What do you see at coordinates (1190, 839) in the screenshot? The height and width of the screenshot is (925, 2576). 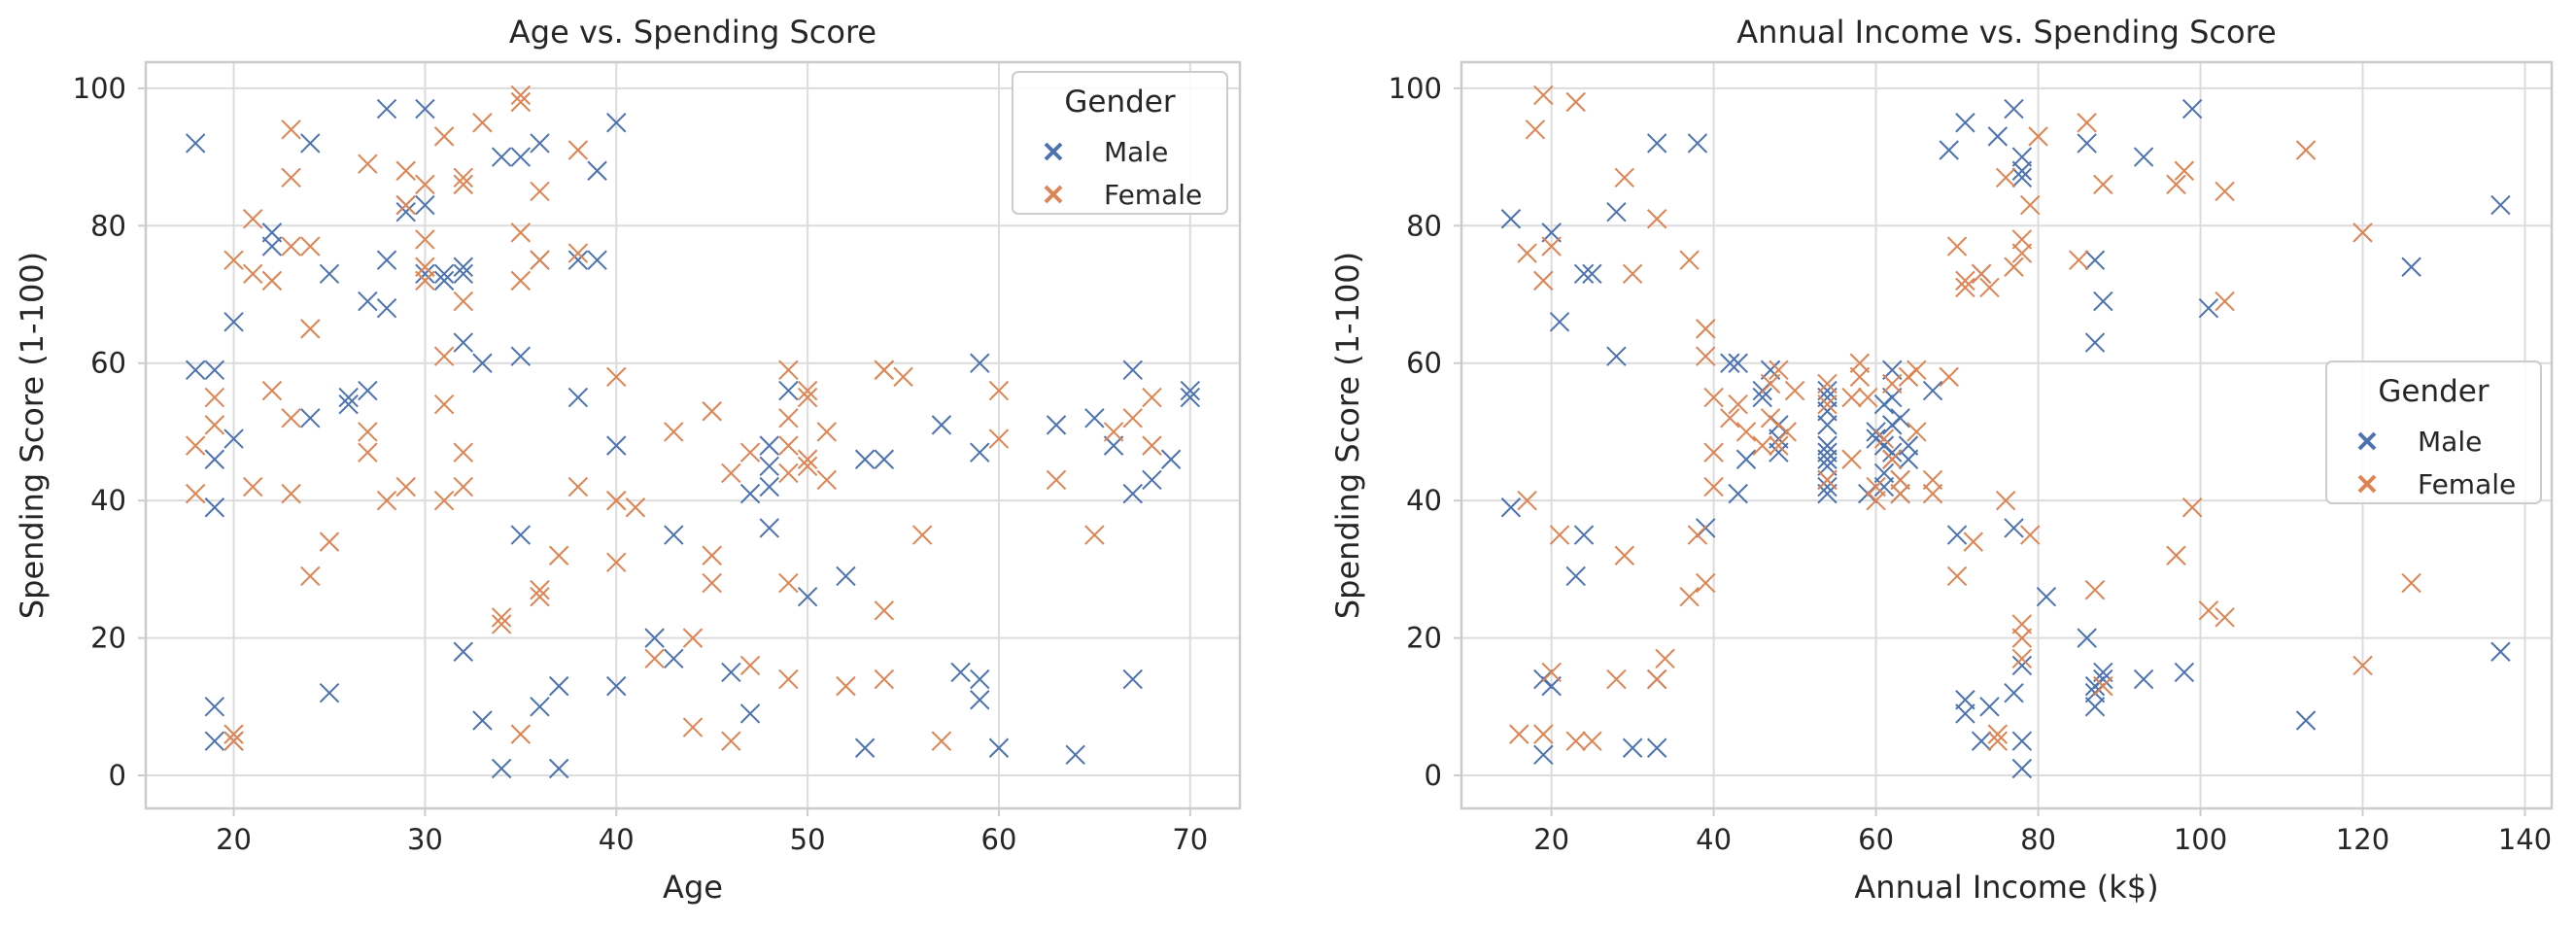 I see `x-tick-label: 70` at bounding box center [1190, 839].